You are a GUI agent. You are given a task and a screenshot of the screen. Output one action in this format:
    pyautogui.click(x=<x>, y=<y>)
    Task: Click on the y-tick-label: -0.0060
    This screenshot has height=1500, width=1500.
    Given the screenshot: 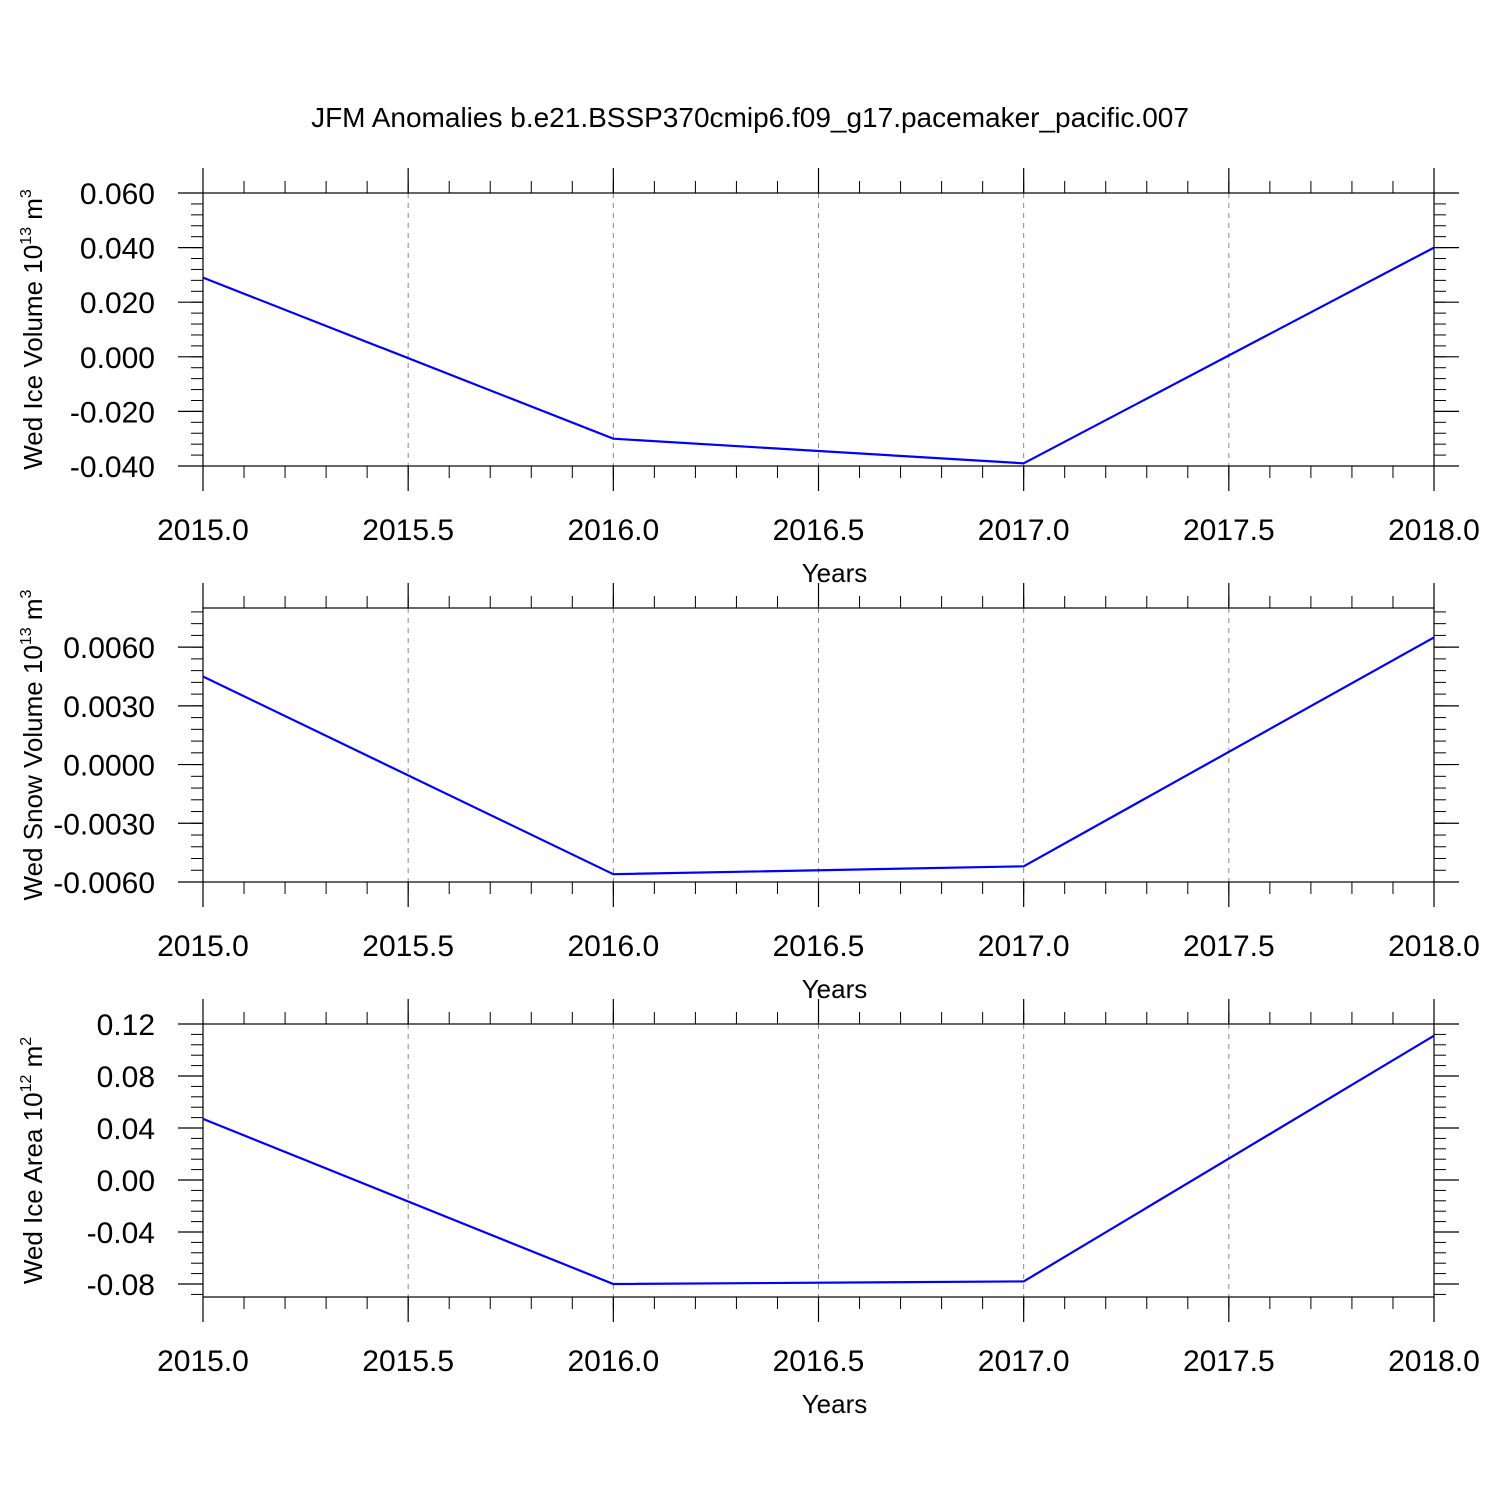 What is the action you would take?
    pyautogui.click(x=104, y=883)
    